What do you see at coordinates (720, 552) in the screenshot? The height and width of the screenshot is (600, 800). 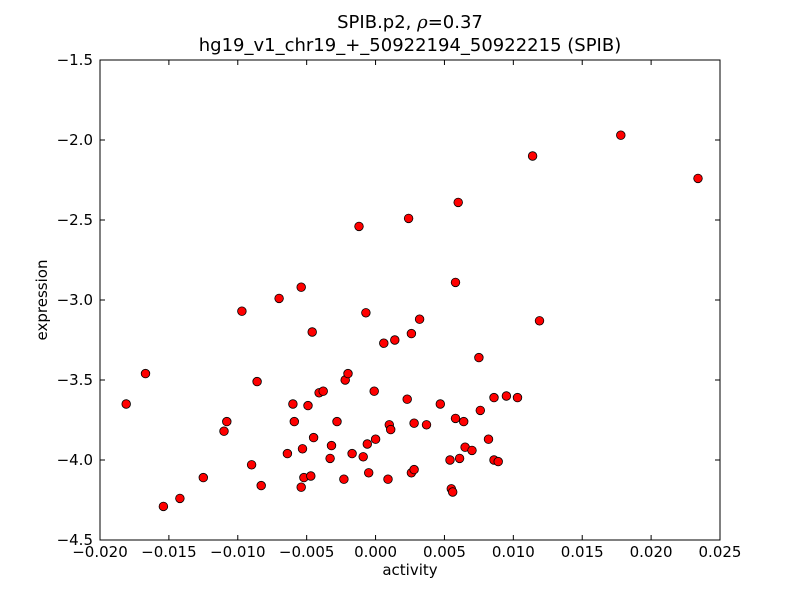 I see `x-tick-label: 0.025` at bounding box center [720, 552].